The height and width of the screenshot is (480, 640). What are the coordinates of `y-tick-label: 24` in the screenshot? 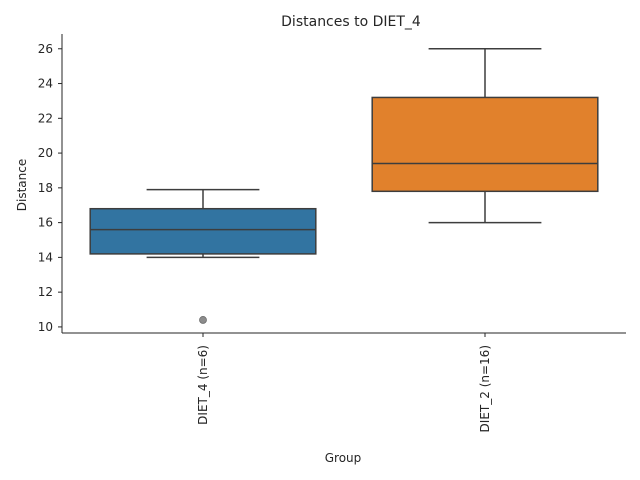 It's located at (45, 84).